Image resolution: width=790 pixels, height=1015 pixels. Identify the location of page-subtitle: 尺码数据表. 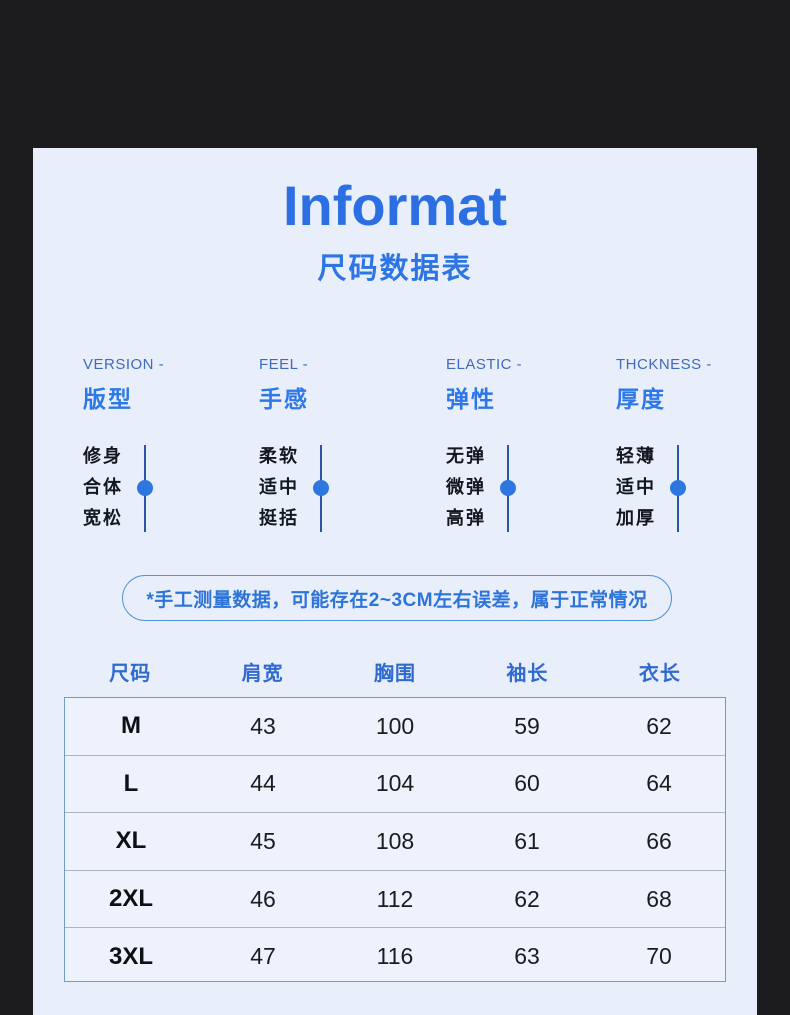
(395, 269).